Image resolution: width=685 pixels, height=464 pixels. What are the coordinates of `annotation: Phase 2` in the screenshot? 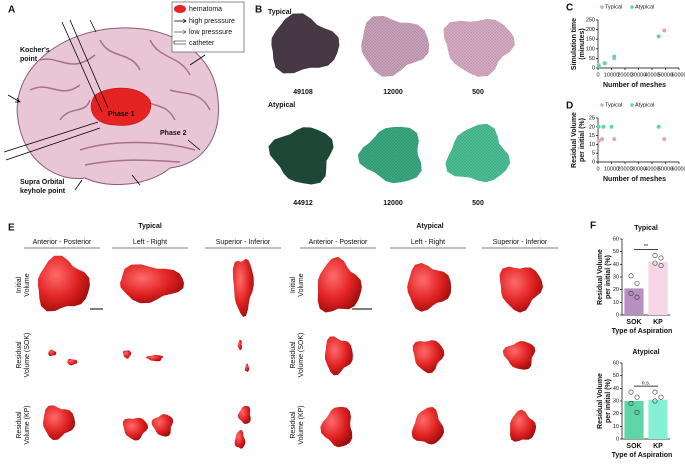 It's located at (173, 133).